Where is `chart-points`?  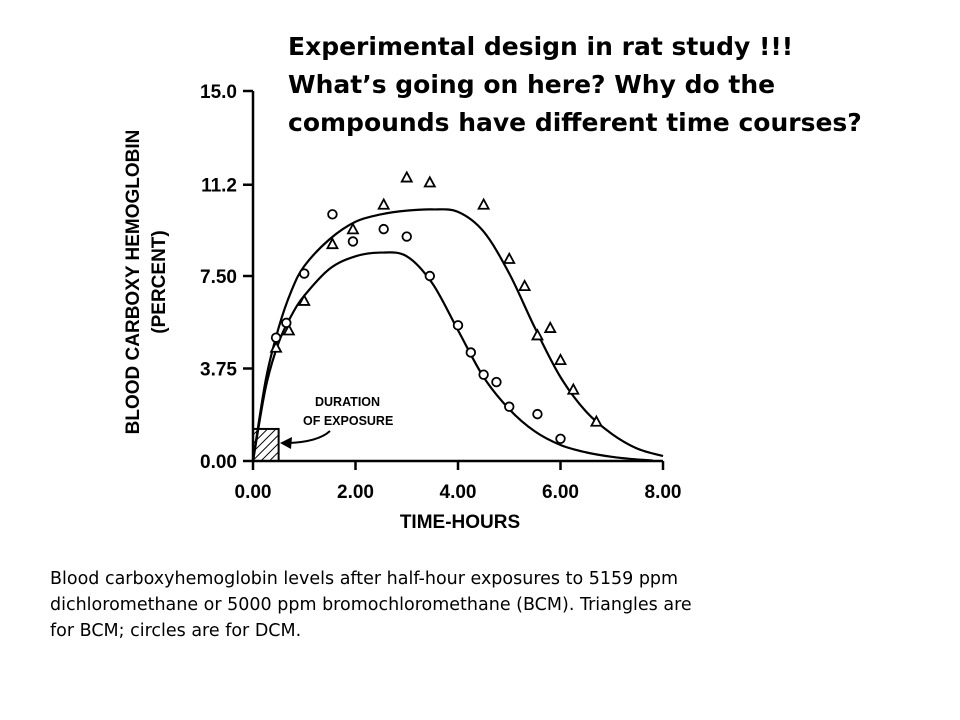 chart-points is located at coordinates (436, 307).